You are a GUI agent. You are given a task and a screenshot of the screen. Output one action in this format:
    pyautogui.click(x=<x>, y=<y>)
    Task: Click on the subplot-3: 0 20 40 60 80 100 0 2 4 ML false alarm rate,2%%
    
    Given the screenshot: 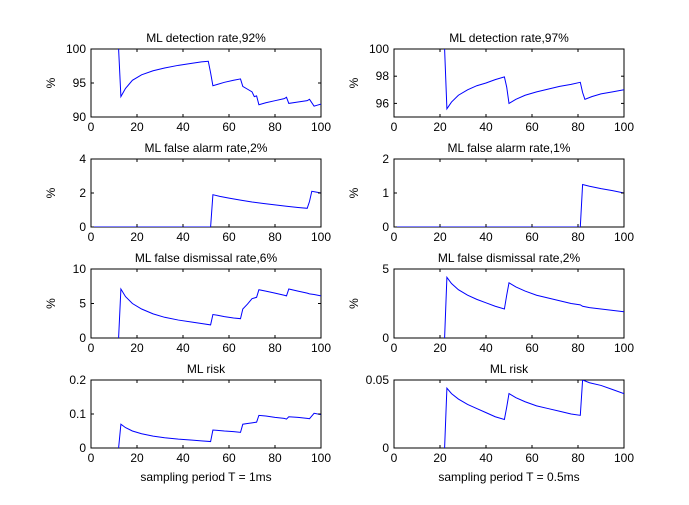 What is the action you would take?
    pyautogui.click(x=187, y=192)
    